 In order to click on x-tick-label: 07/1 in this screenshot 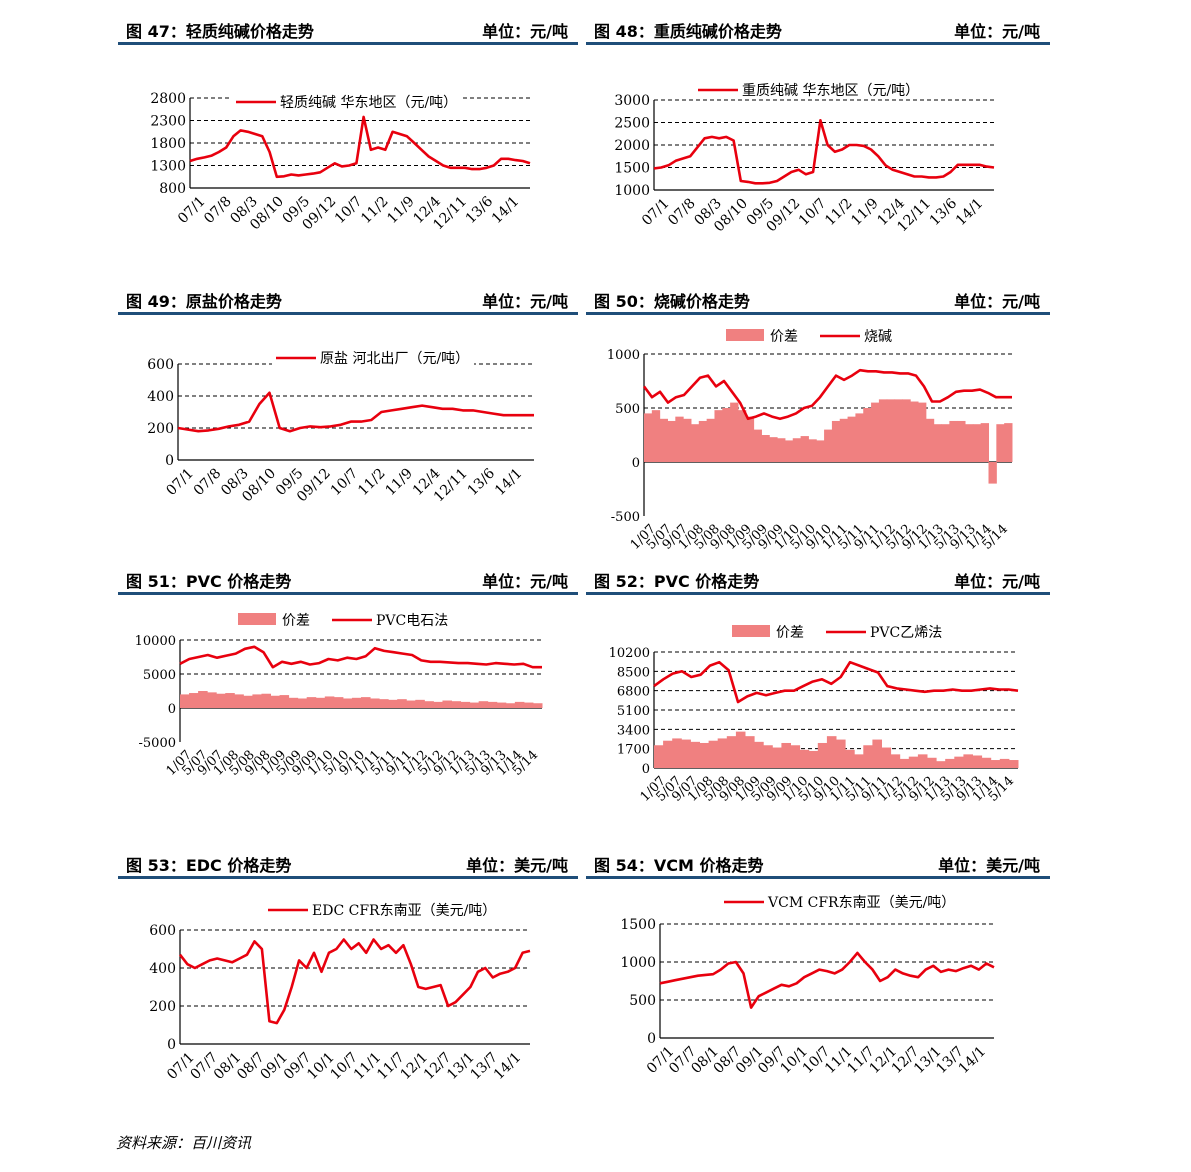, I will do `click(180, 482)`.